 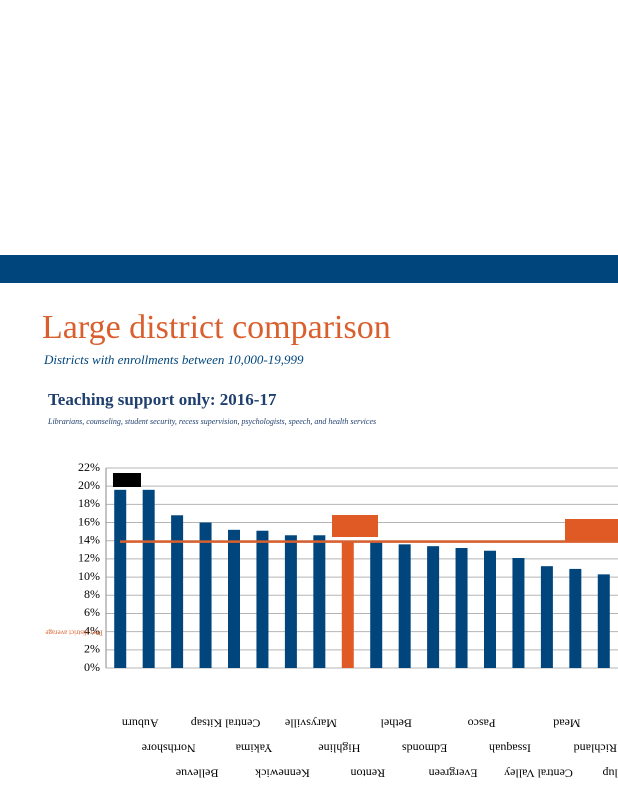 What do you see at coordinates (92, 630) in the screenshot?
I see `y-tick-label: 4%` at bounding box center [92, 630].